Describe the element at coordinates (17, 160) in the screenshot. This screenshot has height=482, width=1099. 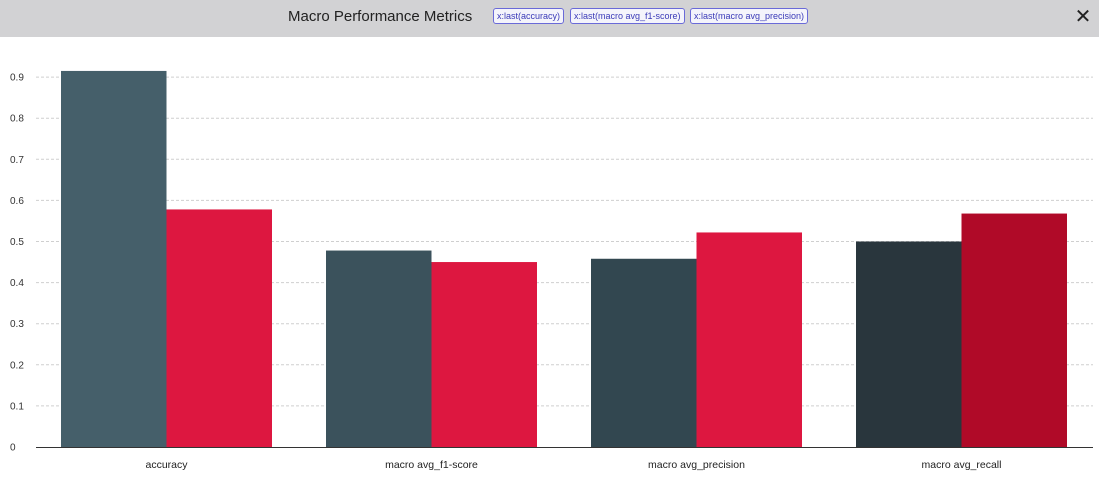
I see `y-tick-label: 0.7` at that location.